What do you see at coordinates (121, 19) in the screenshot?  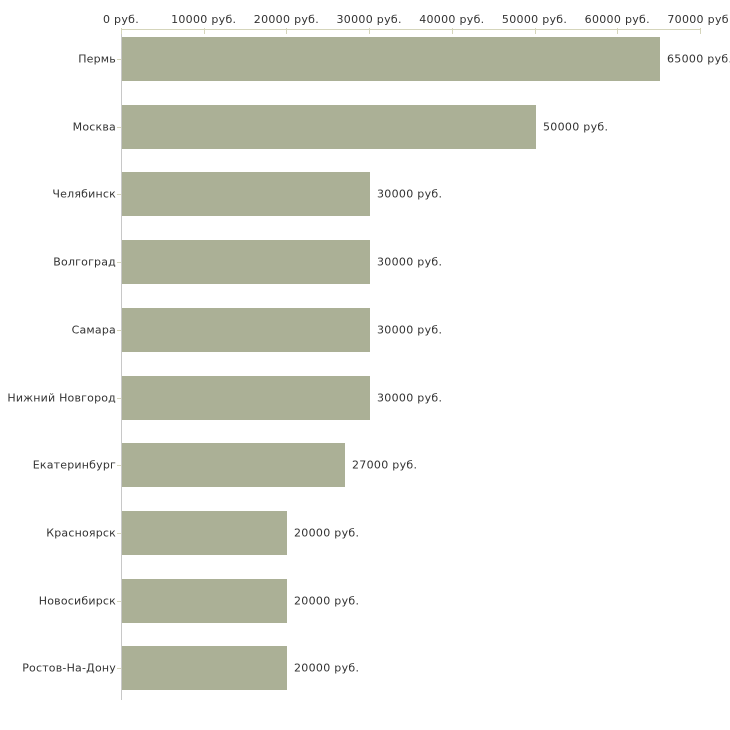 I see `x-axis-tick-label: 0 руб.` at bounding box center [121, 19].